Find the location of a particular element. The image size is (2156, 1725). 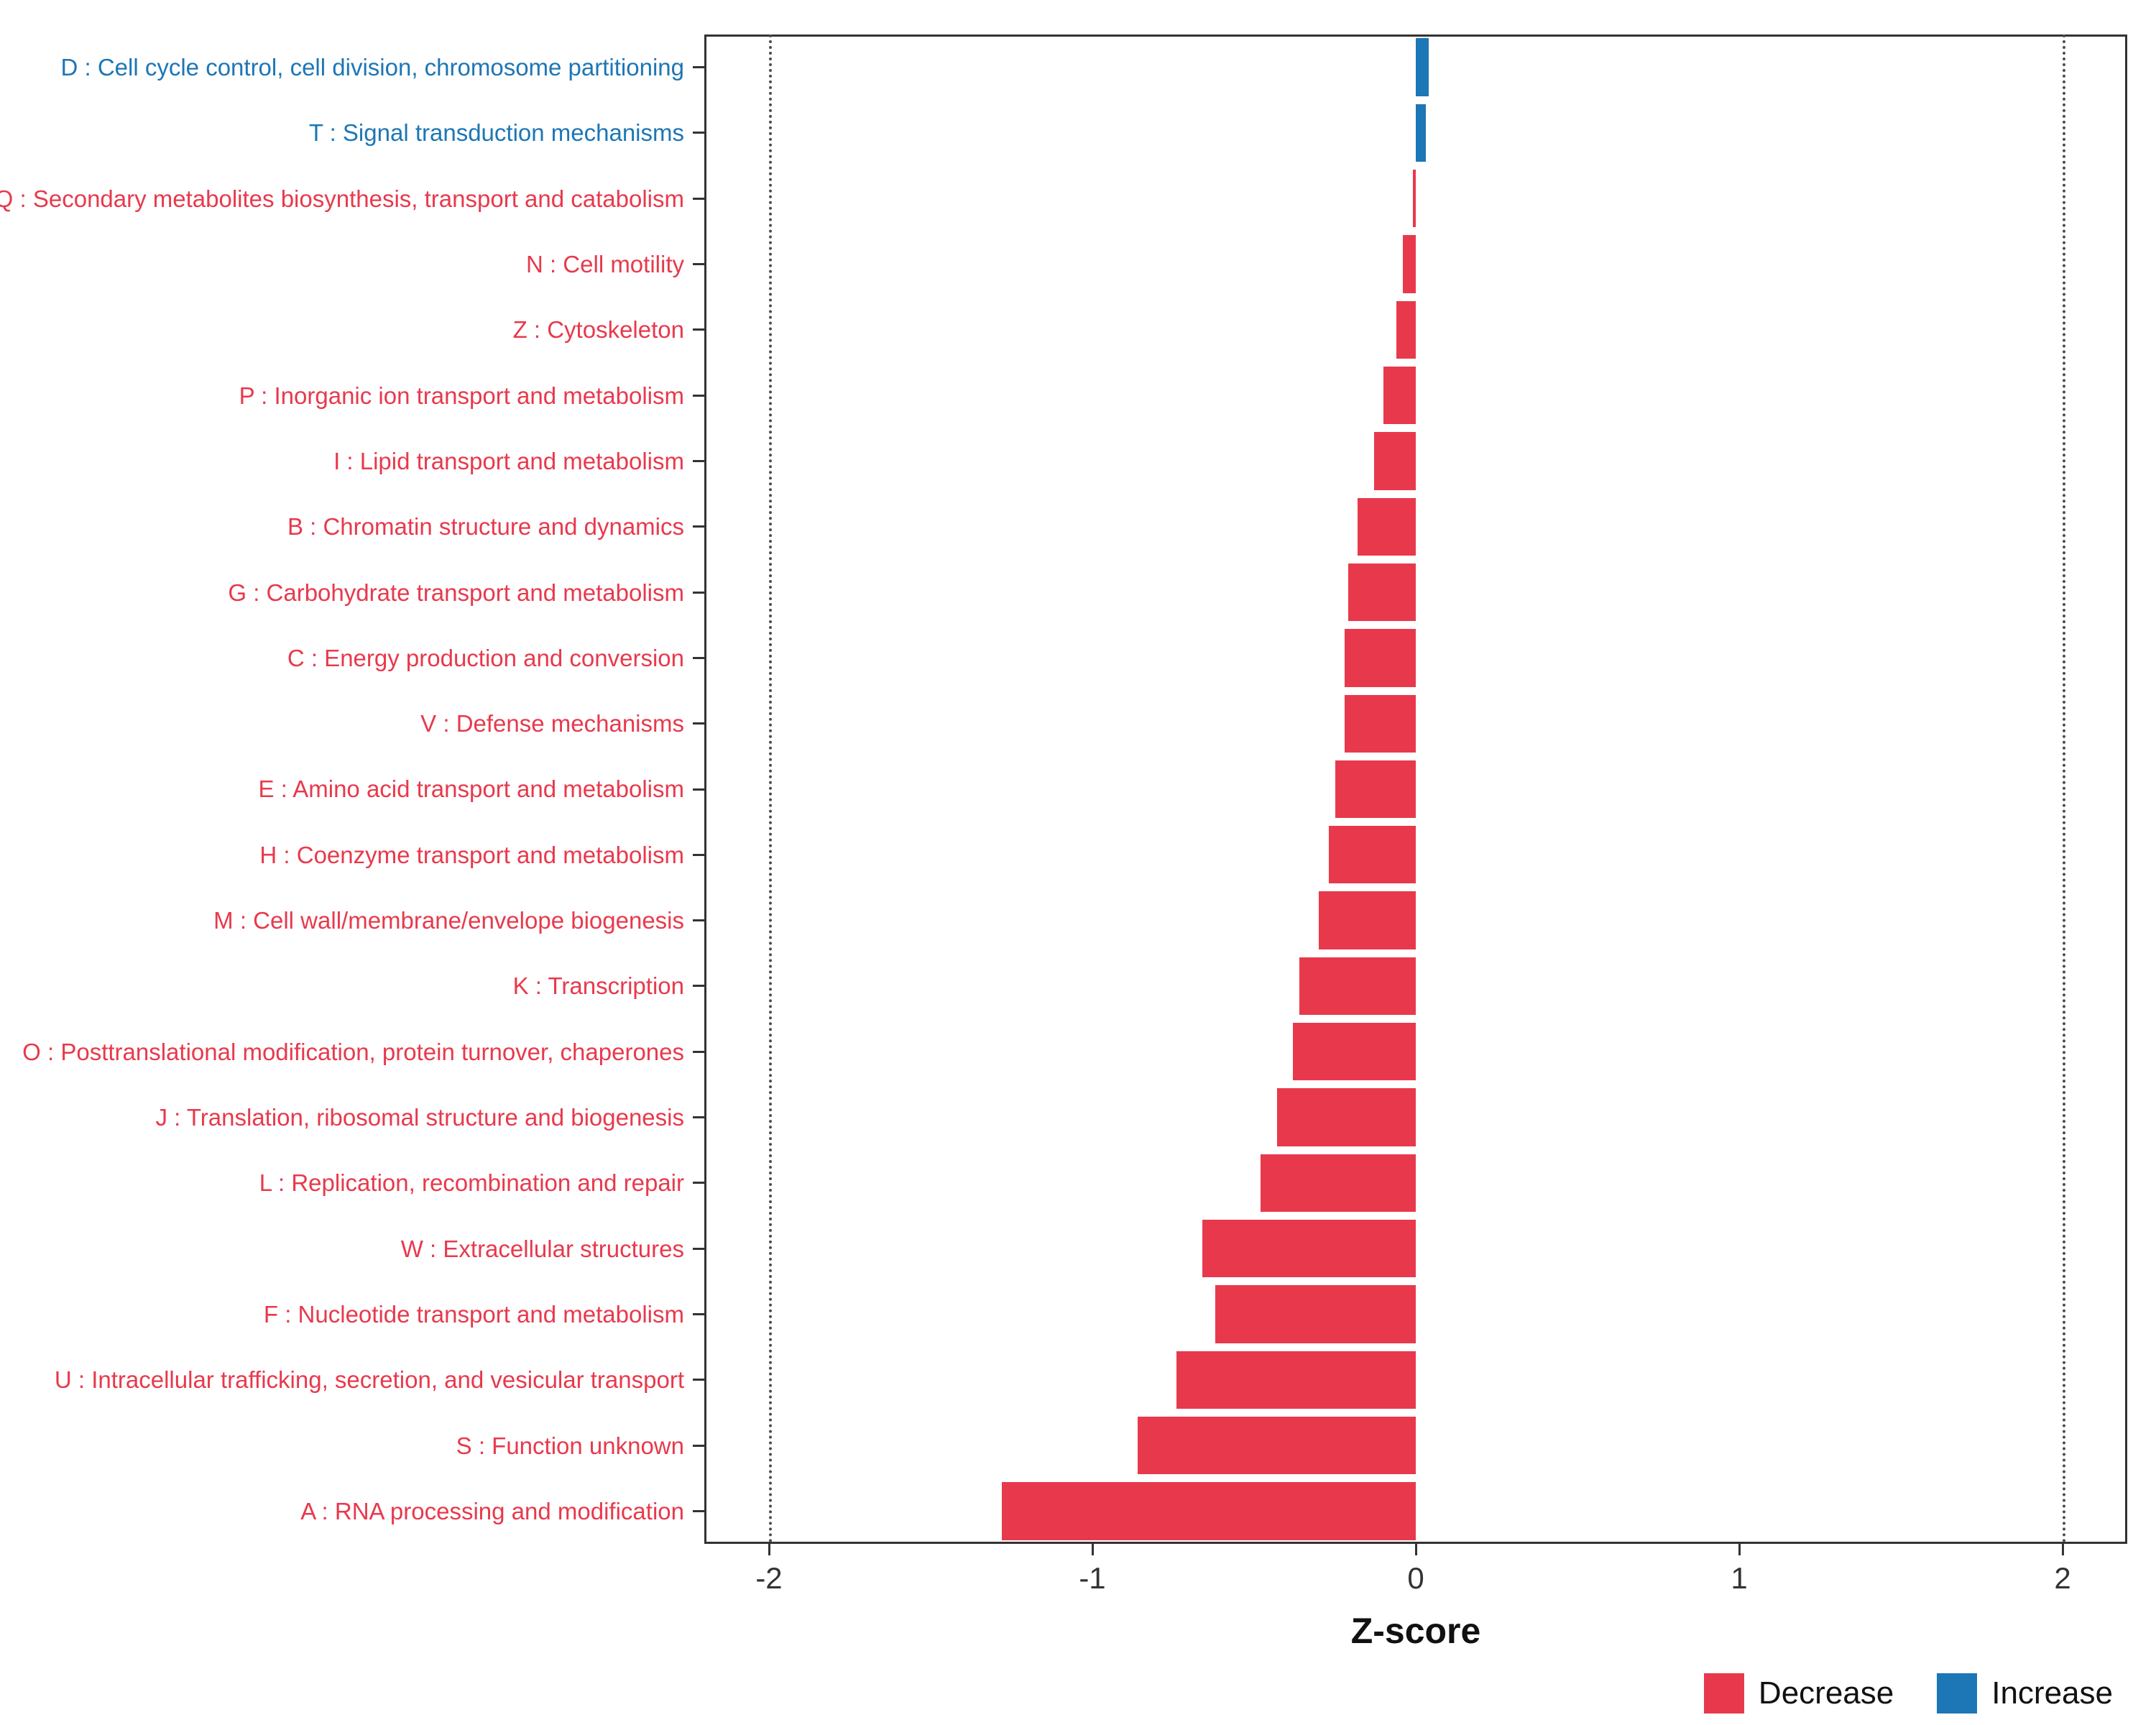

category-label: F : Nucleotide transport and metabolism is located at coordinates (474, 1314).